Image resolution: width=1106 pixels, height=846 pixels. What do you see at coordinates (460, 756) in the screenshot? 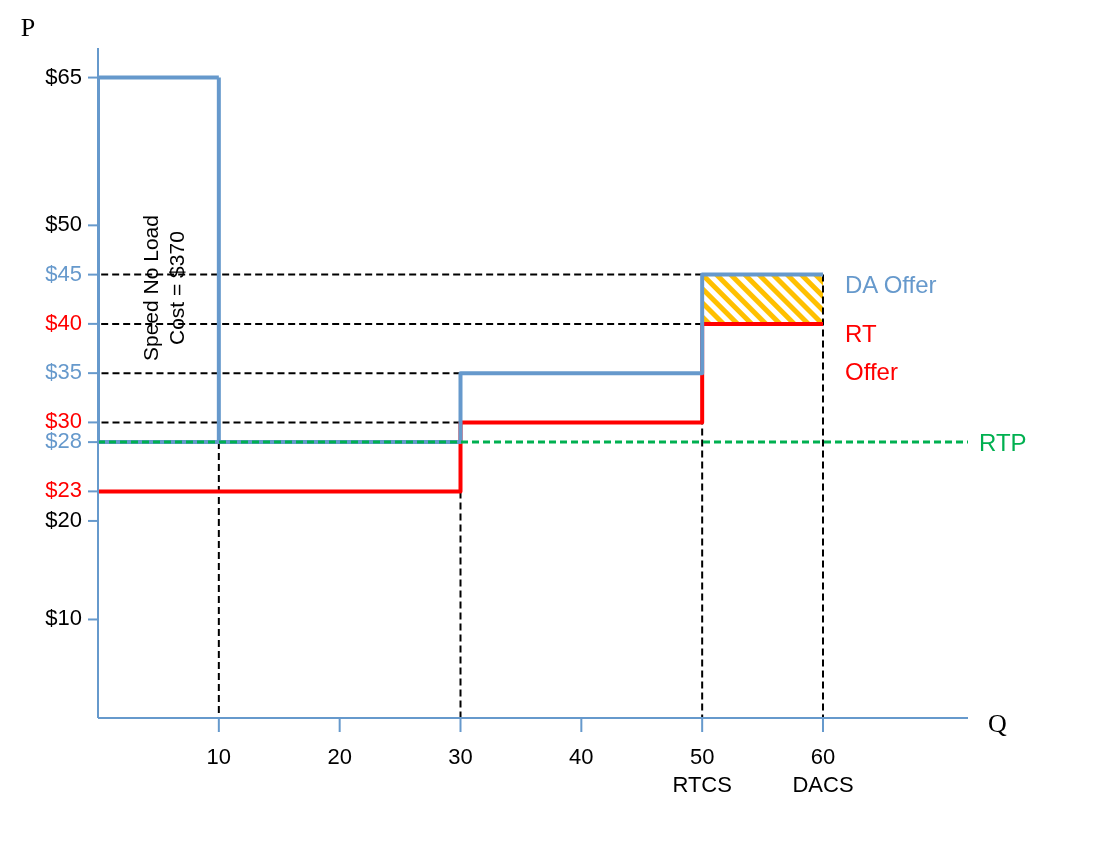
I see `x-tick-label: 30` at bounding box center [460, 756].